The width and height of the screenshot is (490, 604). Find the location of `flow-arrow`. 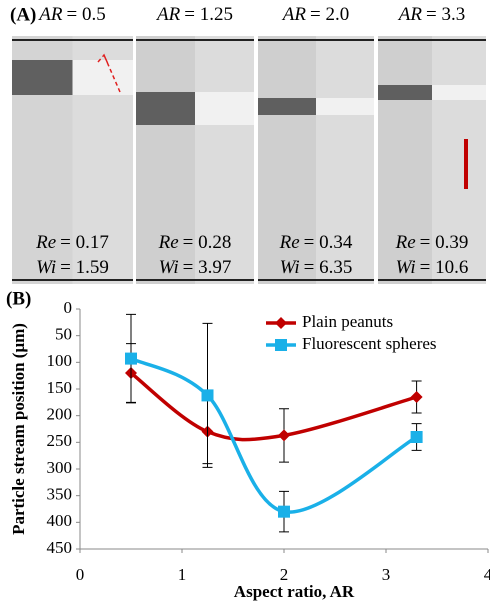

flow-arrow is located at coordinates (109, 73).